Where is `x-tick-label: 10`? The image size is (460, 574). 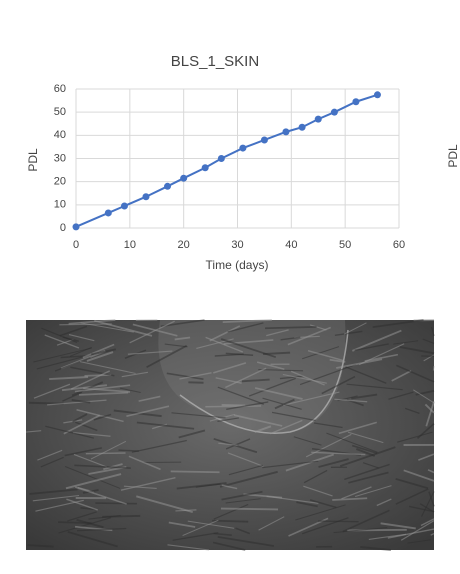 x-tick-label: 10 is located at coordinates (130, 245).